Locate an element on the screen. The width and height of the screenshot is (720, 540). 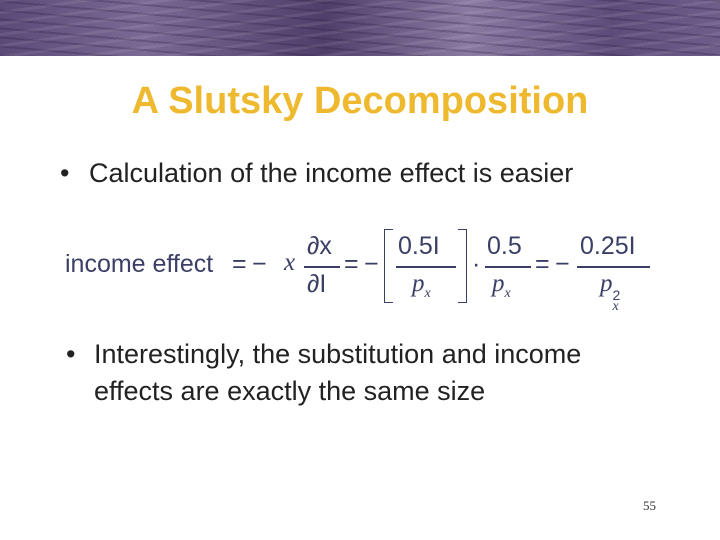
eq-x: x is located at coordinates (290, 262).